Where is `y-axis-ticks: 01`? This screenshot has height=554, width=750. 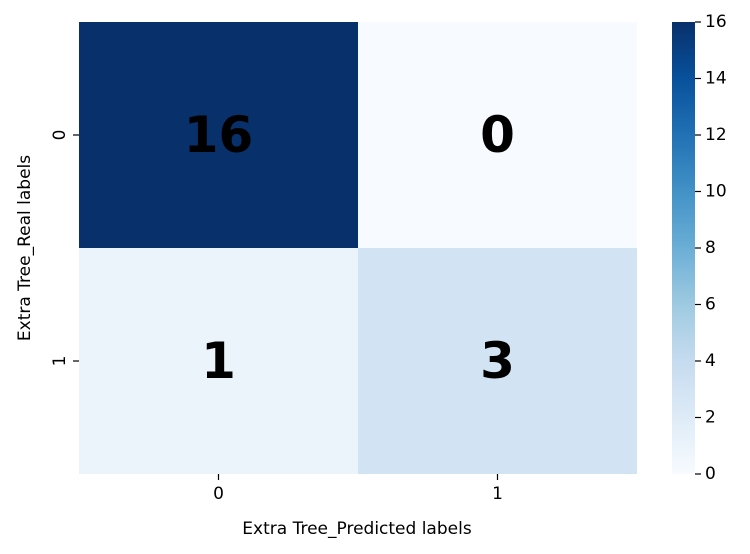
y-axis-ticks: 01 is located at coordinates (64, 248).